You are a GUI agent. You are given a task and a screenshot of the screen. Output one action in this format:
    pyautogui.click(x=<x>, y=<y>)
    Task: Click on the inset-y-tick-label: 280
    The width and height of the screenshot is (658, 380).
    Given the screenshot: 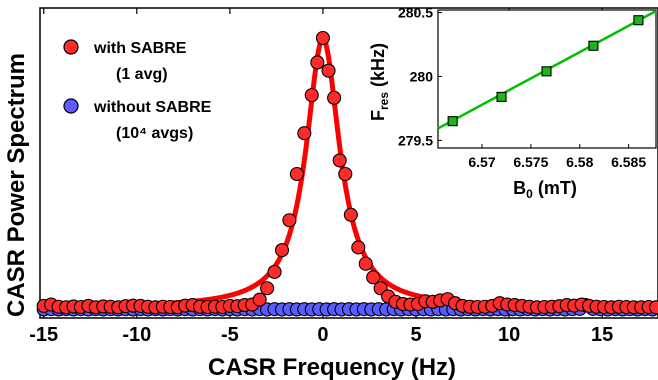 What is the action you would take?
    pyautogui.click(x=422, y=76)
    